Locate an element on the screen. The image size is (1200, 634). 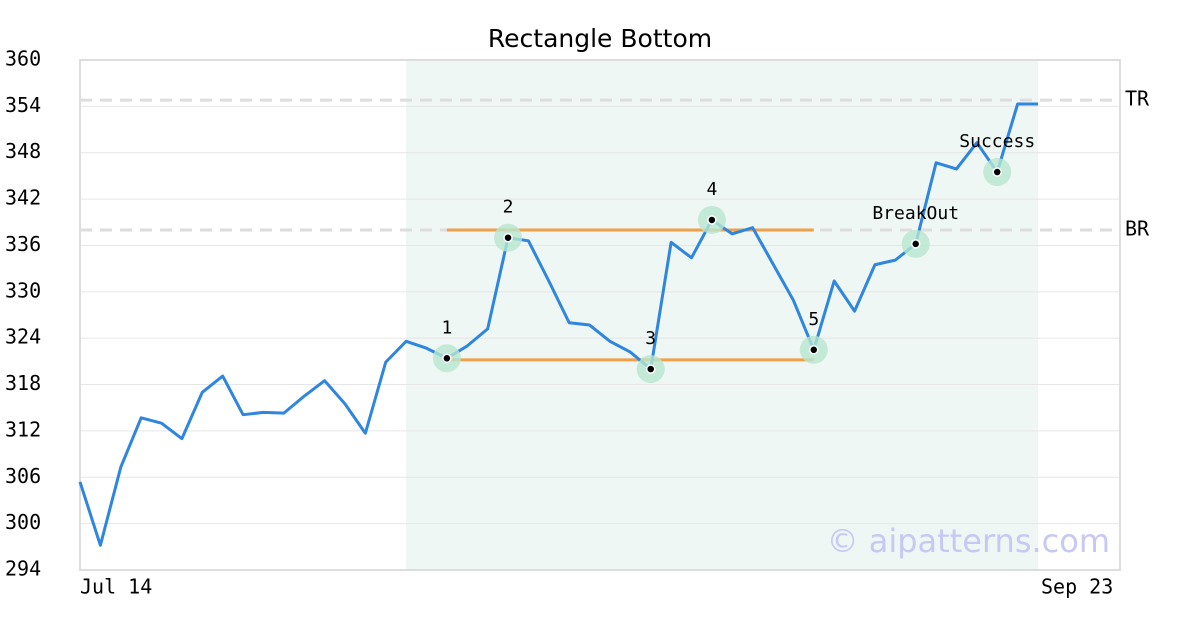
point-label: Success is located at coordinates (997, 141).